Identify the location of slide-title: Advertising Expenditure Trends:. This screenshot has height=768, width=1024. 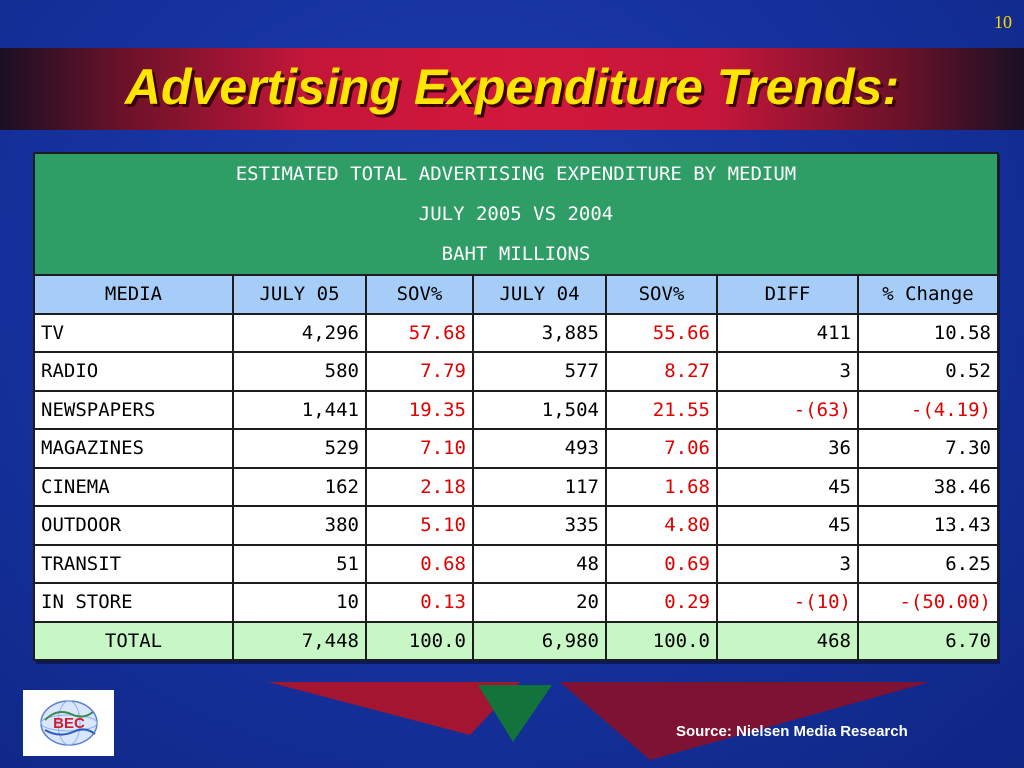
(512, 87).